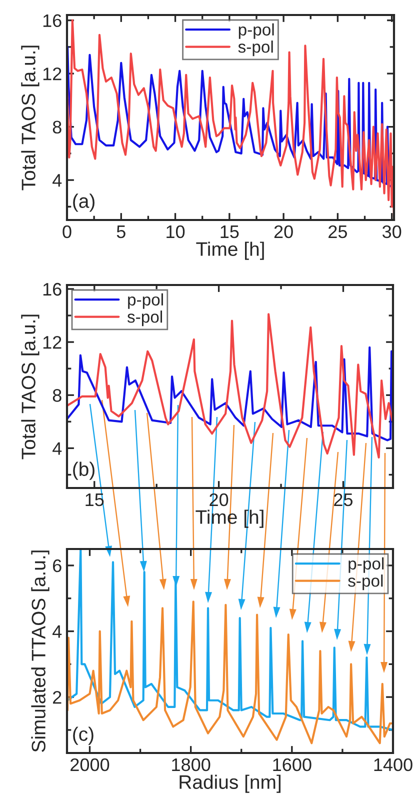  I want to click on x-tick-label: 1800, so click(191, 765).